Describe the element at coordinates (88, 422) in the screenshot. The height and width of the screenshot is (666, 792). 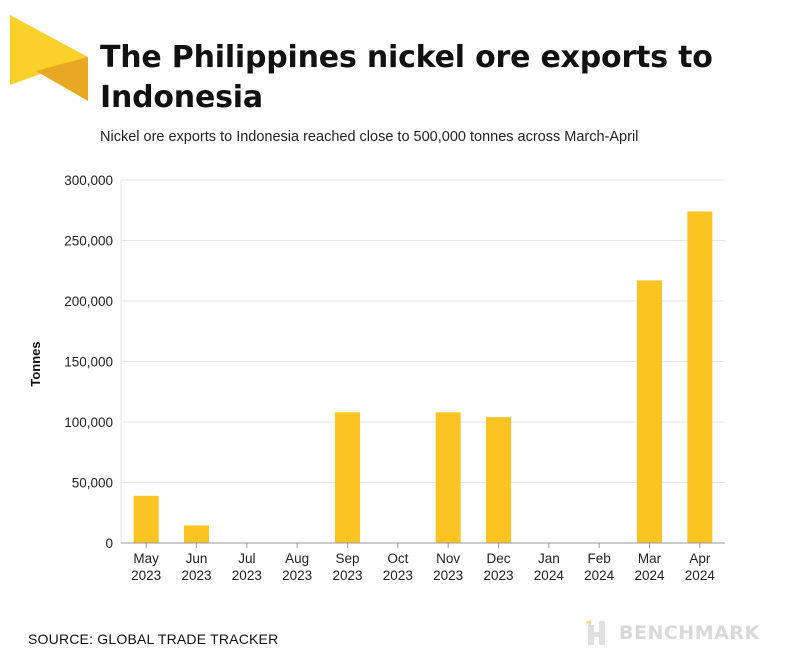
I see `y-tick-label: 100,000` at that location.